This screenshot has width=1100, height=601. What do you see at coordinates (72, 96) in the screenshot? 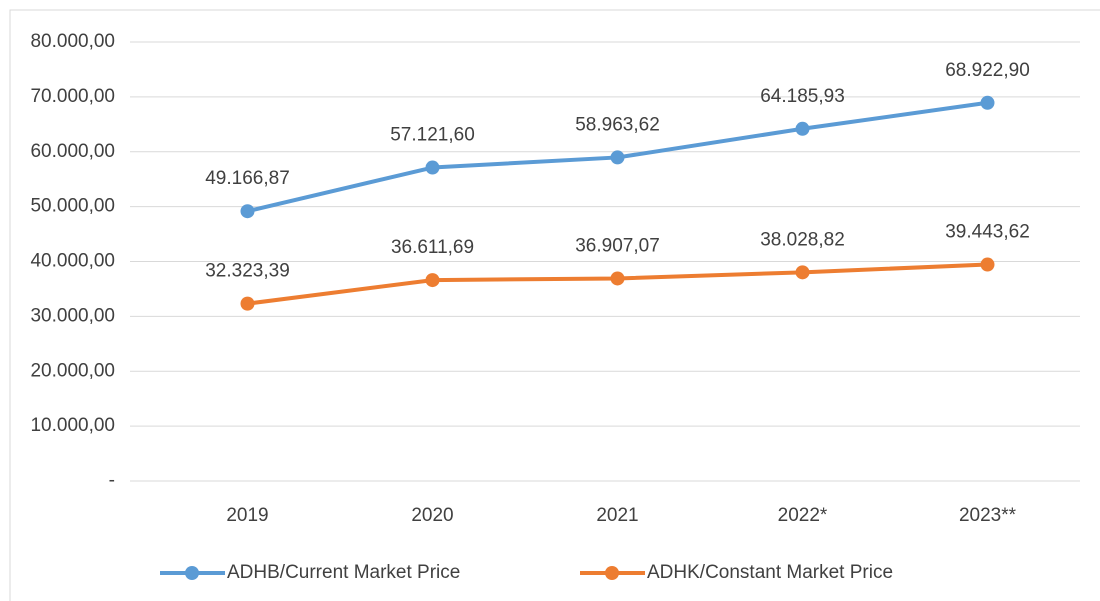
I see `y-tick-label: 70.000,00` at bounding box center [72, 96].